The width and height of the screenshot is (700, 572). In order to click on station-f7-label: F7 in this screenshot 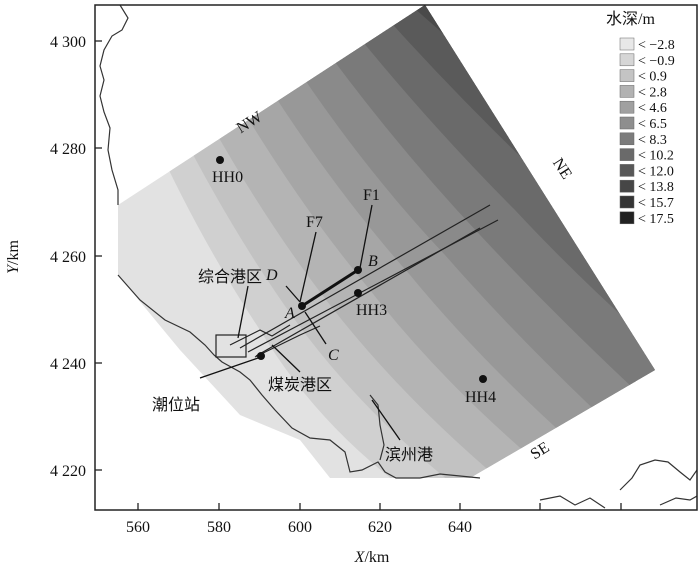, I will do `click(314, 222)`.